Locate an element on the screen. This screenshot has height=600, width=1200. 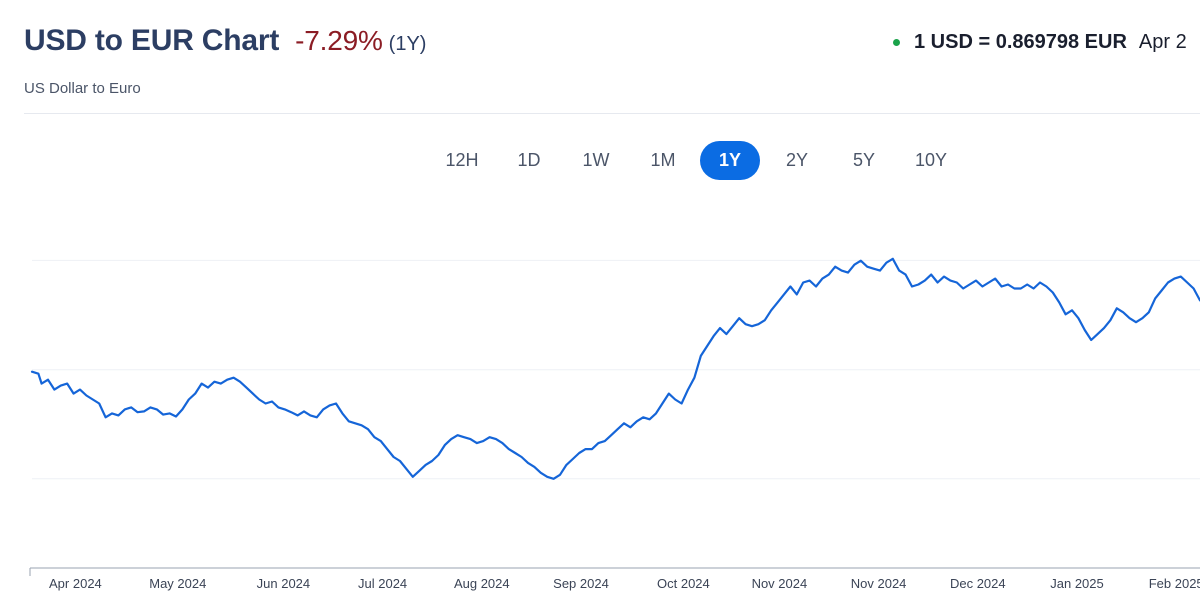
change-percent: -7.29% is located at coordinates (339, 40).